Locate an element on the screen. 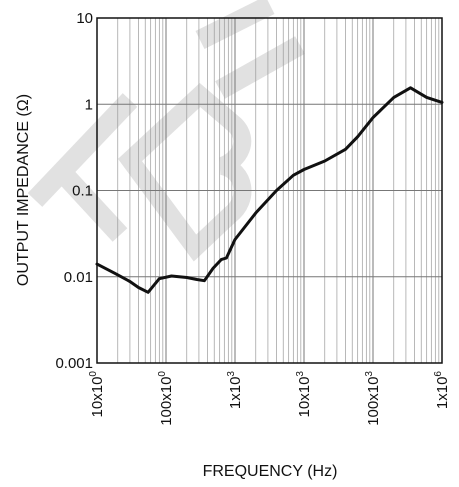 This screenshot has height=487, width=459. y-tick-labels: 0.001 0.01 0.1 1 10 is located at coordinates (74, 191).